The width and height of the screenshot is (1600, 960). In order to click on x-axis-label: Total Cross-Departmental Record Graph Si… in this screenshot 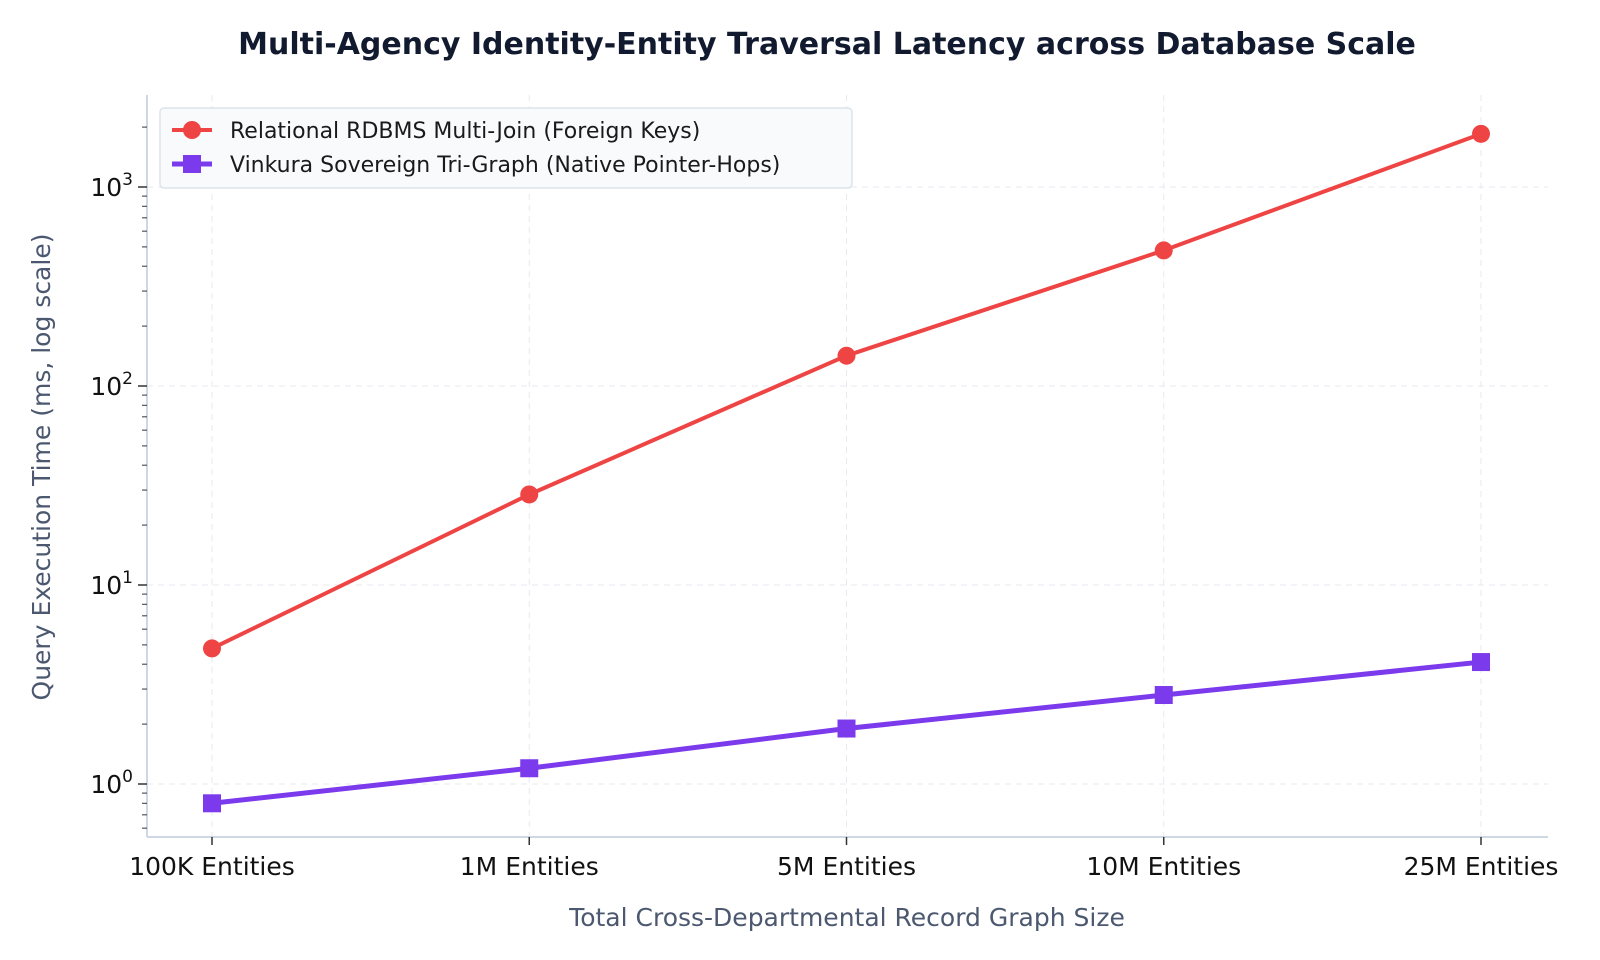, I will do `click(846, 917)`.